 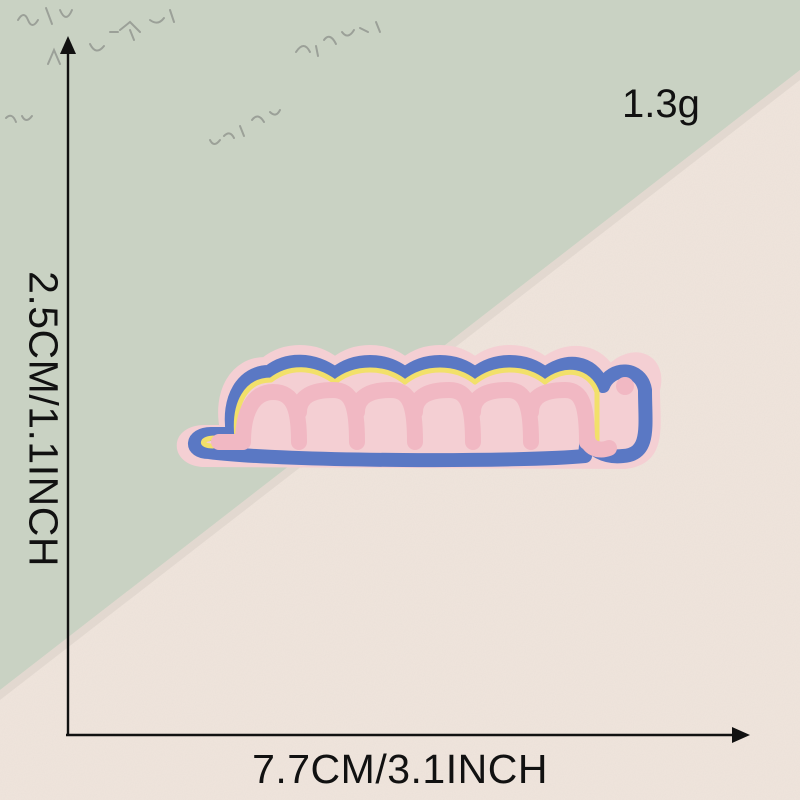 What do you see at coordinates (400, 769) in the screenshot?
I see `width-dimension-label: 7.7CM/3.1INCH` at bounding box center [400, 769].